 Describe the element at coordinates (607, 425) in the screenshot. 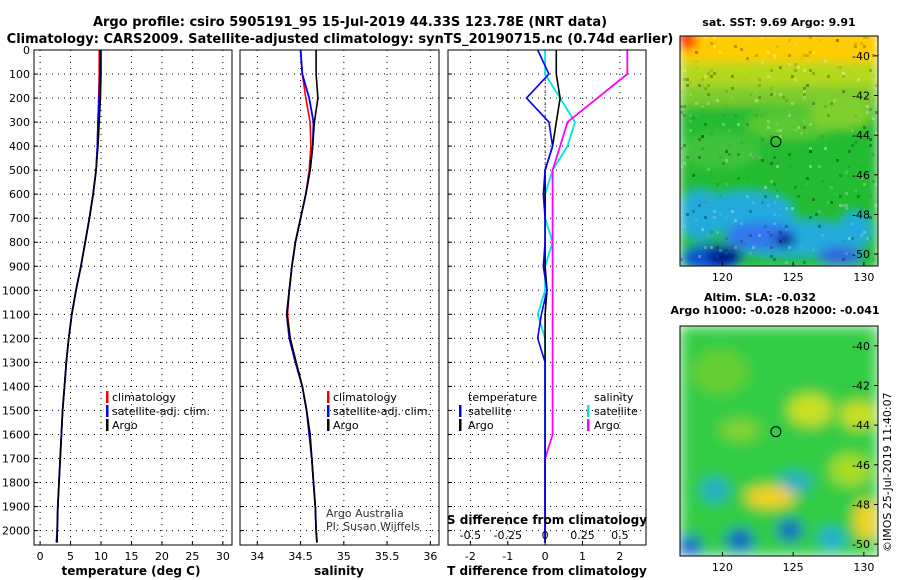

I see `legend-s-argo-label: Argo` at that location.